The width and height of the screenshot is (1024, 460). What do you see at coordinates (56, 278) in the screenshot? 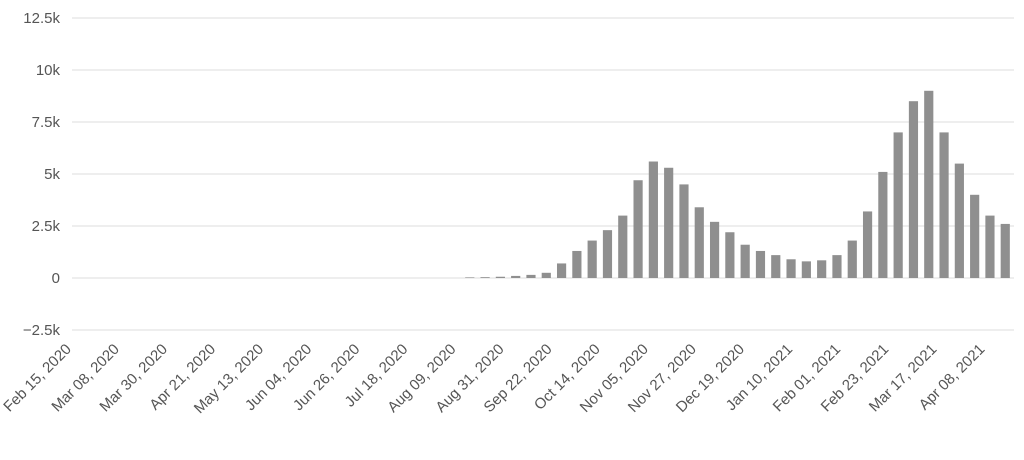
I see `y-tick-label: 0` at bounding box center [56, 278].